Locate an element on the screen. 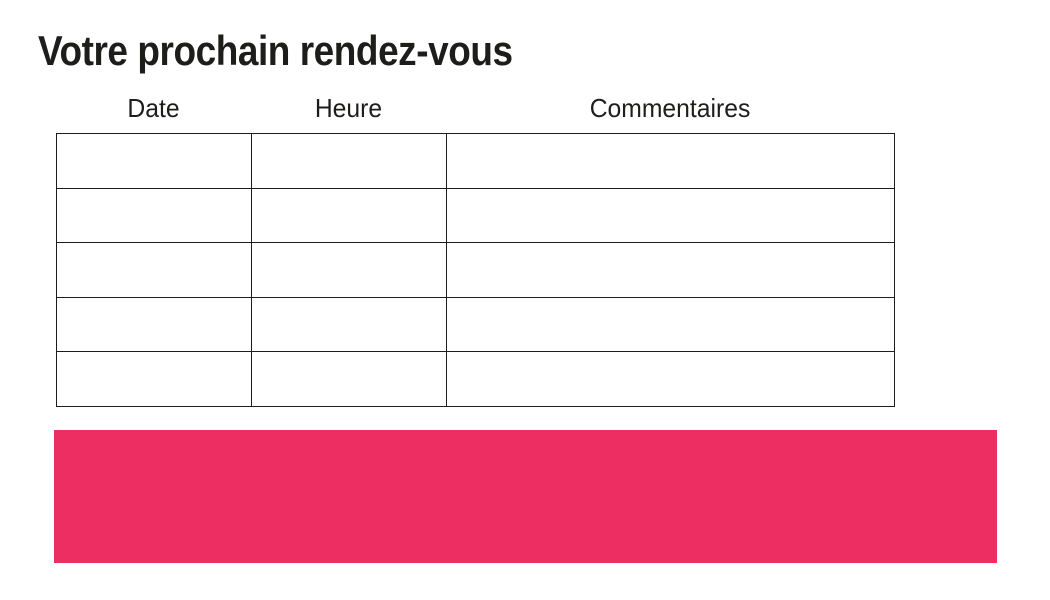 The width and height of the screenshot is (1050, 600). table-column-headers: Date Heure Commentaires is located at coordinates (475, 108).